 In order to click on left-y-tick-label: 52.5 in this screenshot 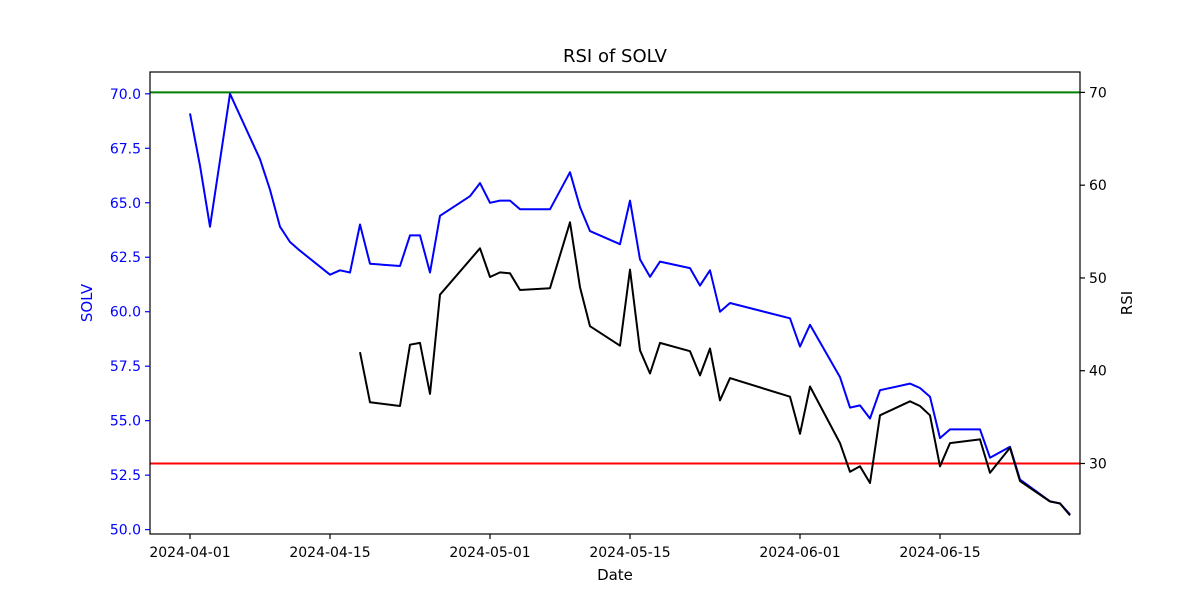, I will do `click(125, 476)`.